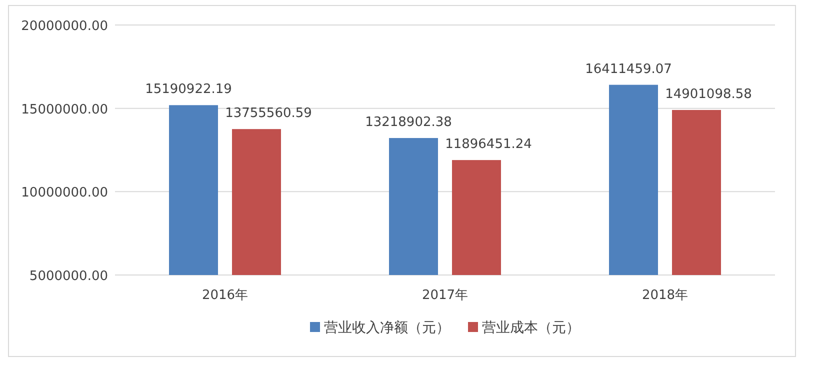 This screenshot has height=365, width=826. Describe the element at coordinates (387, 328) in the screenshot. I see `legend-label: 营业收入净额（元）` at that location.